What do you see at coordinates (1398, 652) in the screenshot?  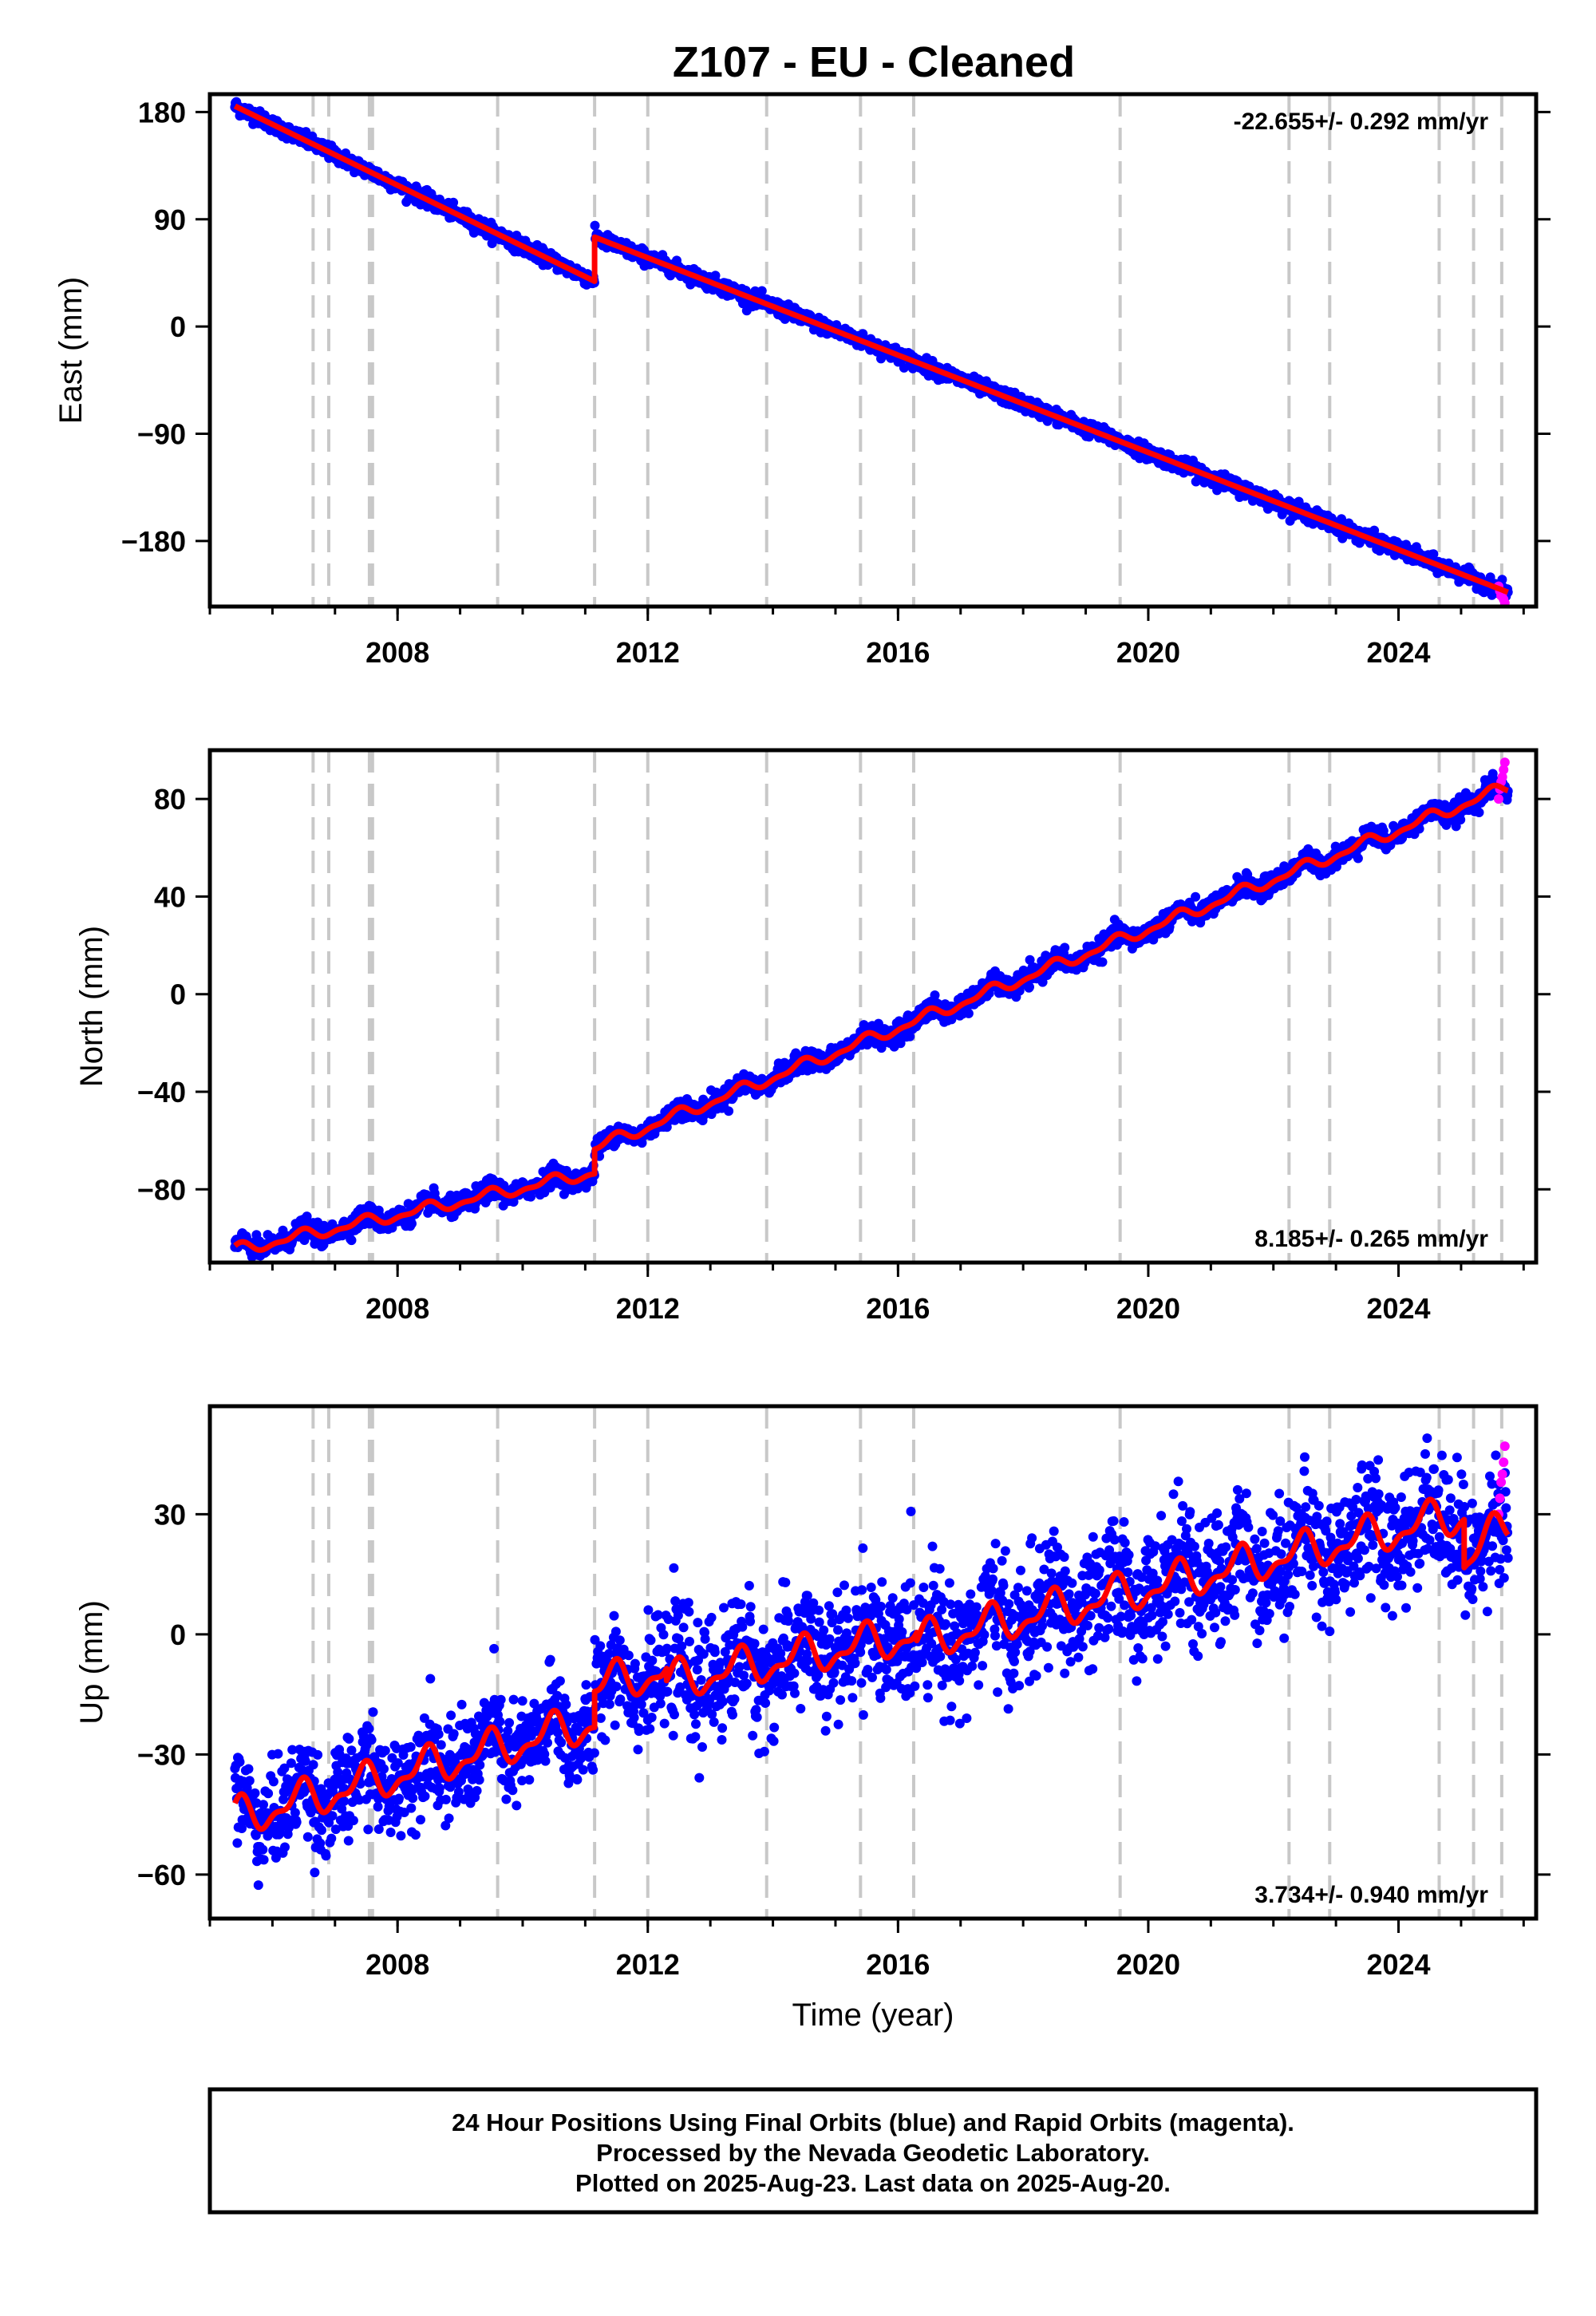 I see `east-x-tick-label: 2024` at bounding box center [1398, 652].